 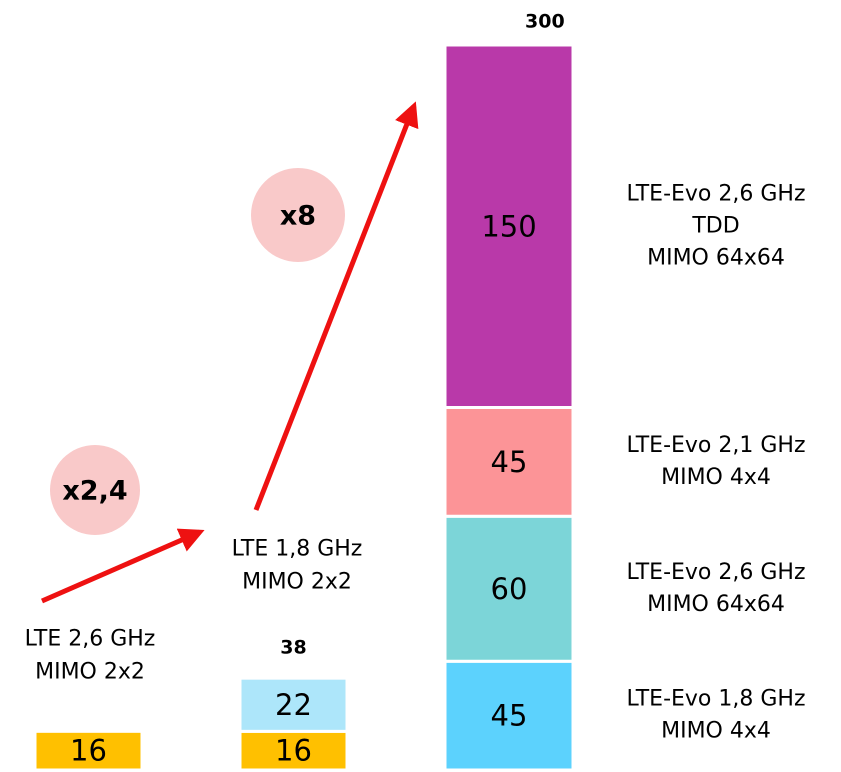 I want to click on annotation: x2,4, so click(x=94, y=491).